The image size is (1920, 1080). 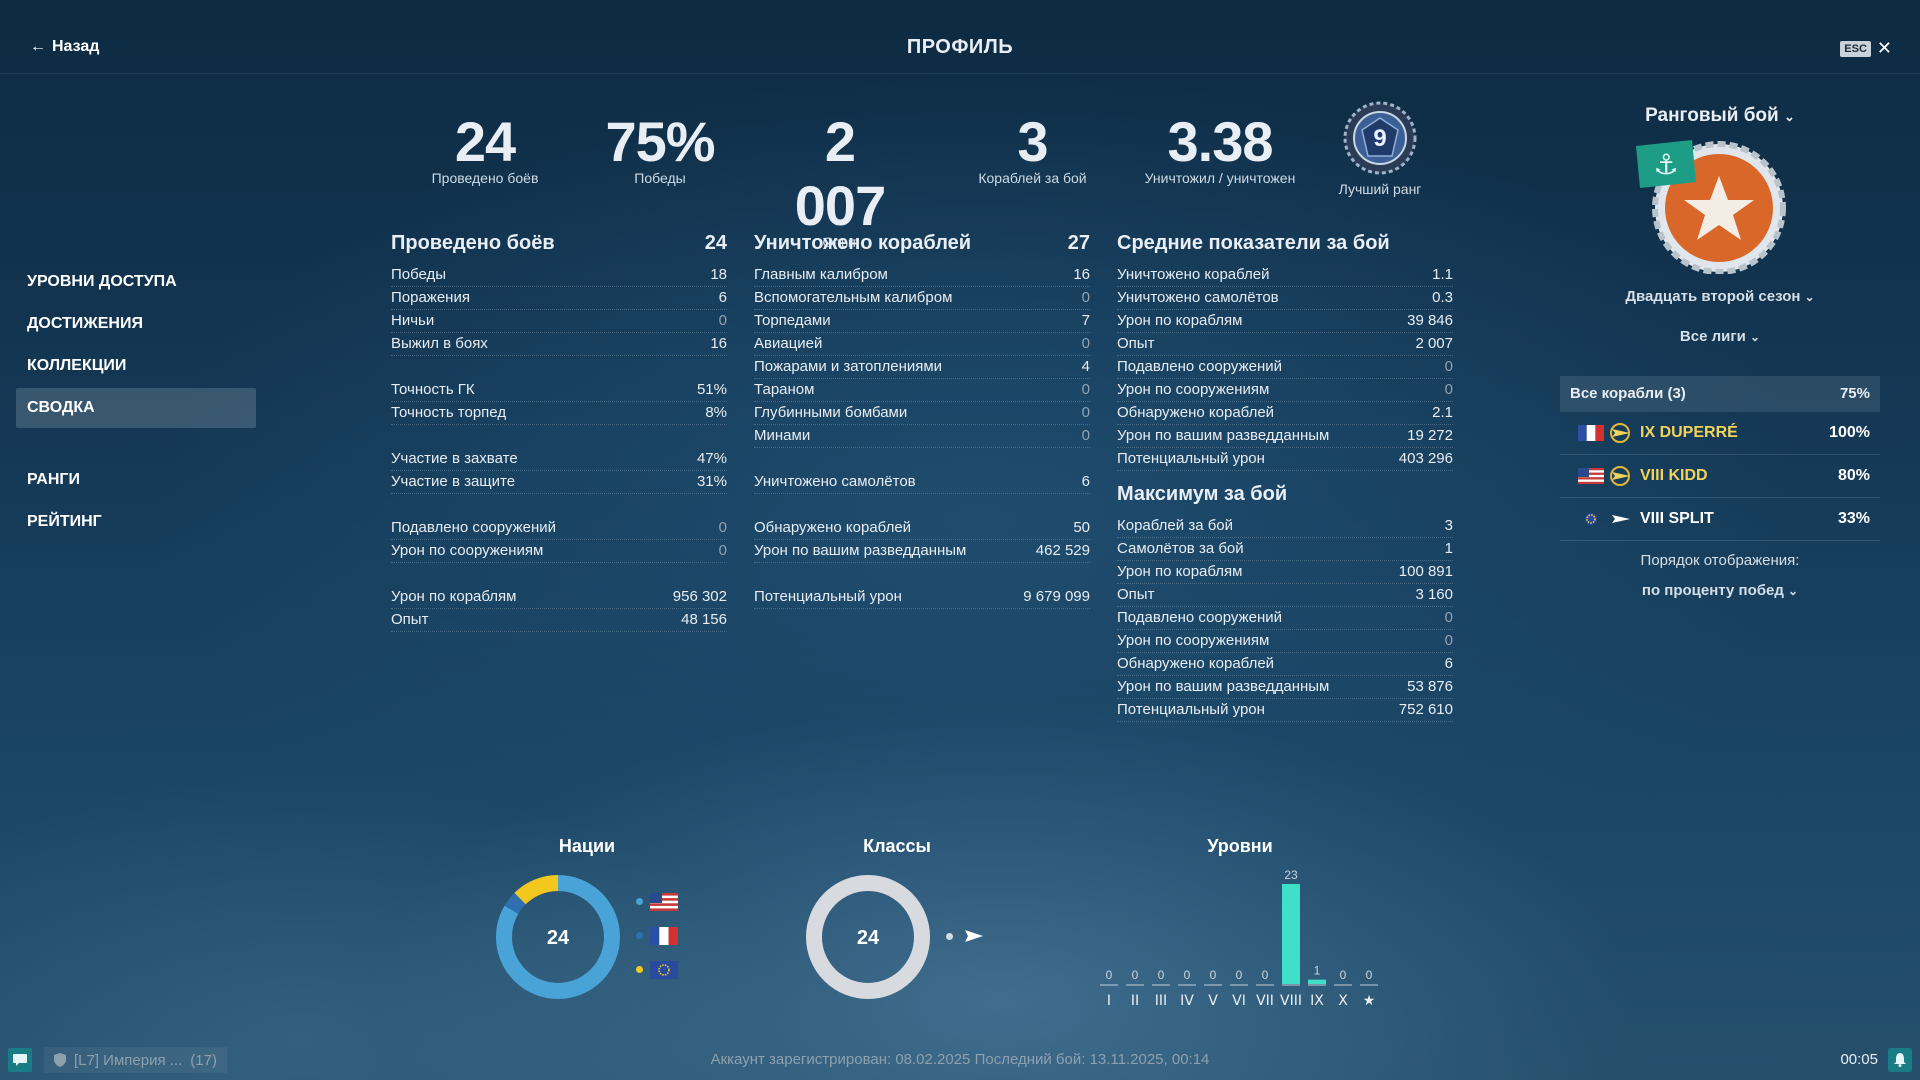 What do you see at coordinates (53, 479) in the screenshot?
I see `sidebar-item-ranks: РАНГИ` at bounding box center [53, 479].